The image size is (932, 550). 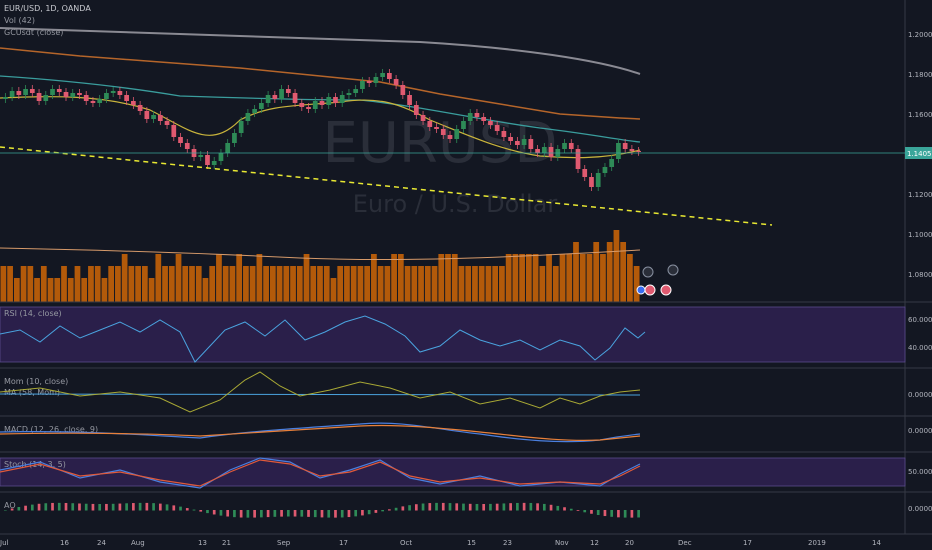 What do you see at coordinates (918, 275) in the screenshot?
I see `price-axis` at bounding box center [918, 275].